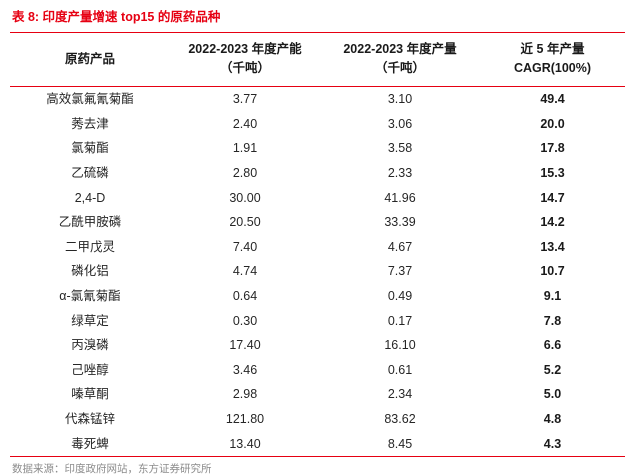 This screenshot has width=635, height=476. I want to click on header-capacity-line1: 2022-2023 年度产能, so click(245, 49).